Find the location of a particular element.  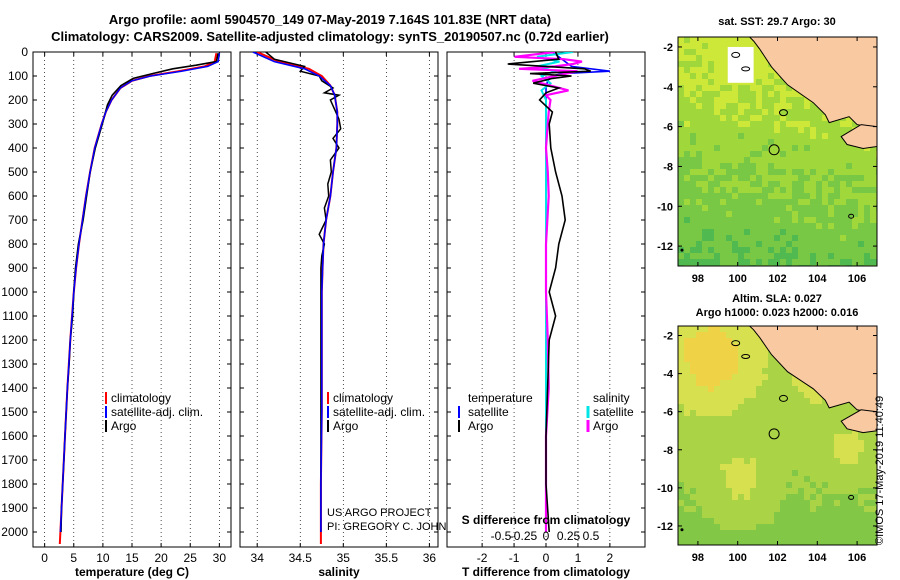

s-tick-label: 0.5 is located at coordinates (591, 536).